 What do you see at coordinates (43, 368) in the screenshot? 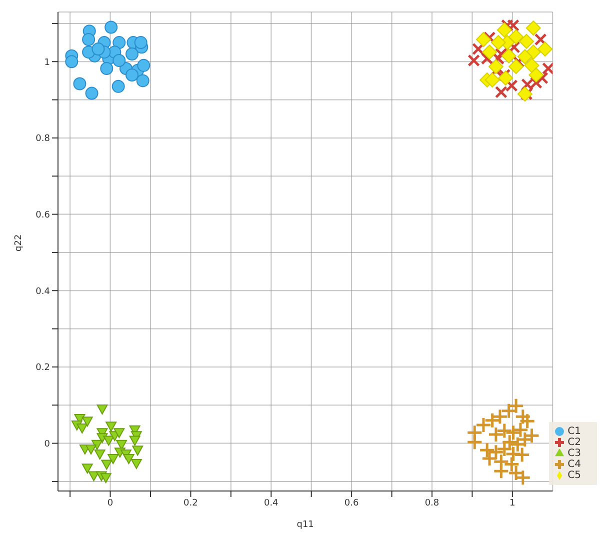
I see `y-tick-label: 0.2` at bounding box center [43, 368].